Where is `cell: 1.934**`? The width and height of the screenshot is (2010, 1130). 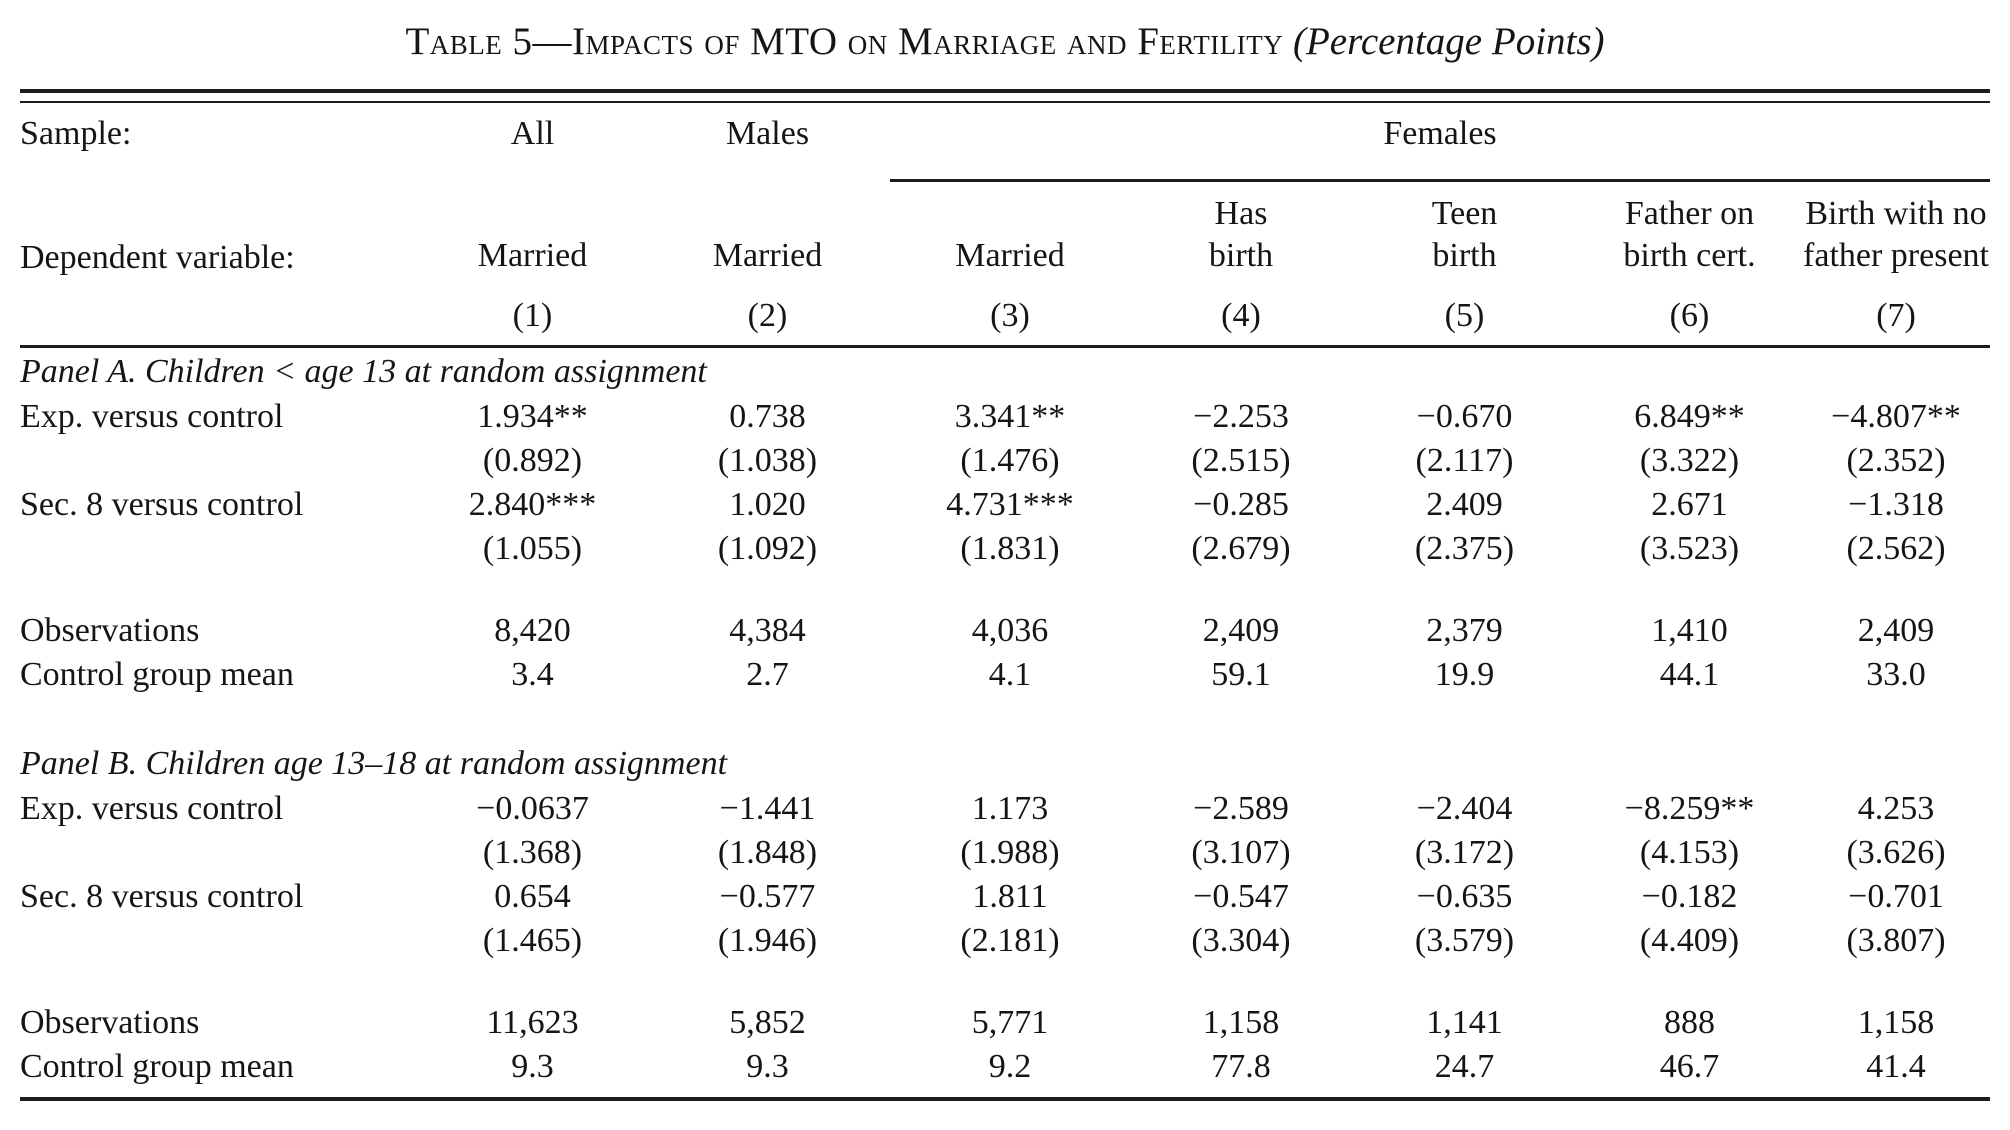
cell: 1.934** is located at coordinates (532, 416).